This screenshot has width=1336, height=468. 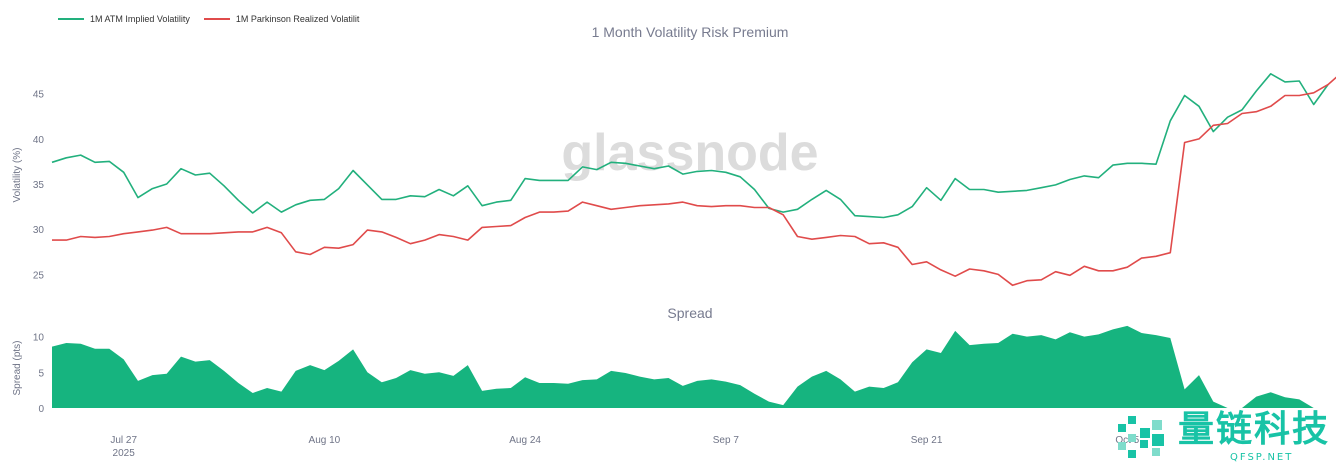 What do you see at coordinates (17, 367) in the screenshot?
I see `spread-y-axis-label: Spread (pts)` at bounding box center [17, 367].